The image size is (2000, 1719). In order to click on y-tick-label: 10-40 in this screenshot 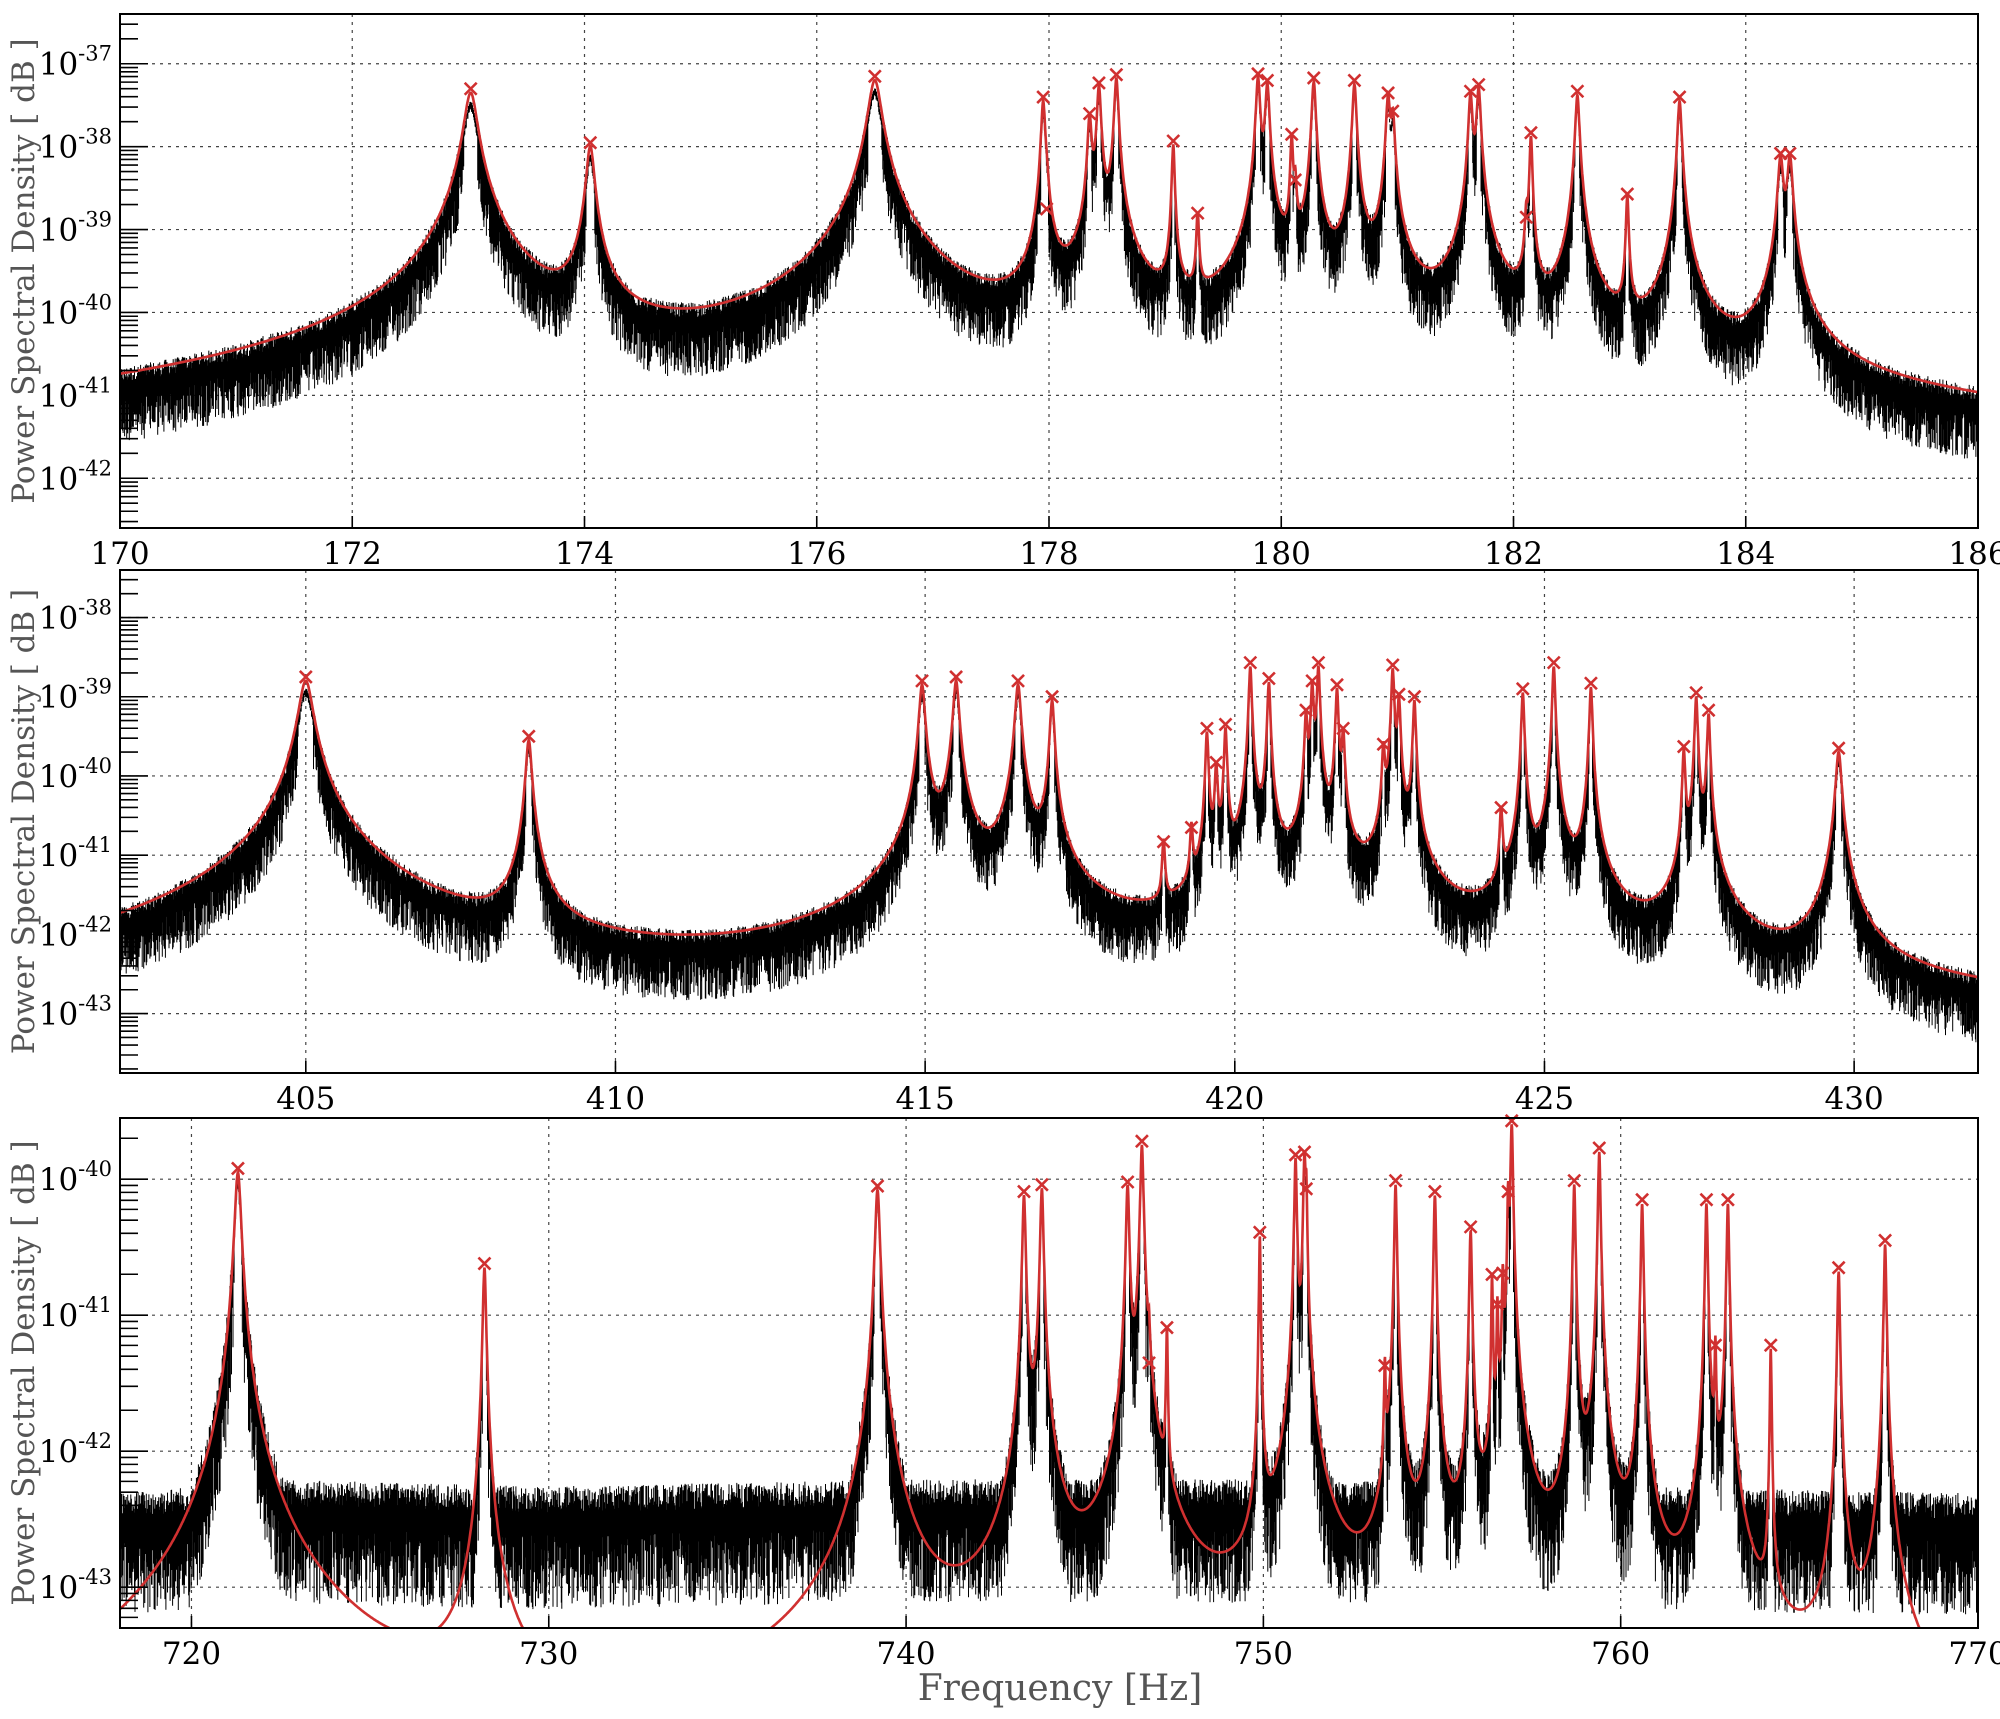, I will do `click(75, 310)`.